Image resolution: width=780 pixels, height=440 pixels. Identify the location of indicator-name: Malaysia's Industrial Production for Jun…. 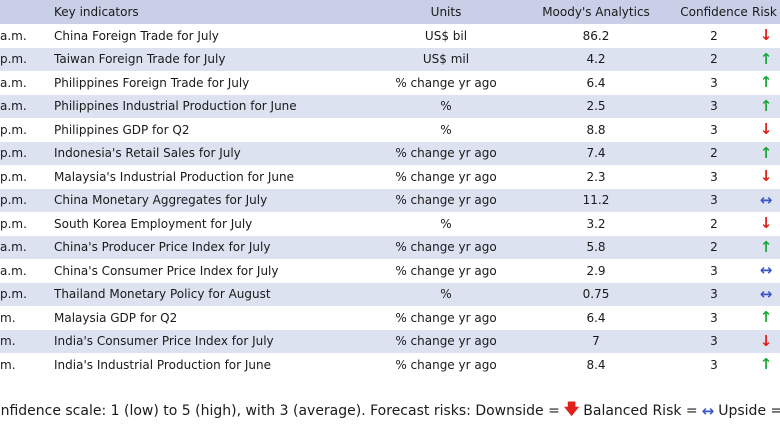
(174, 176).